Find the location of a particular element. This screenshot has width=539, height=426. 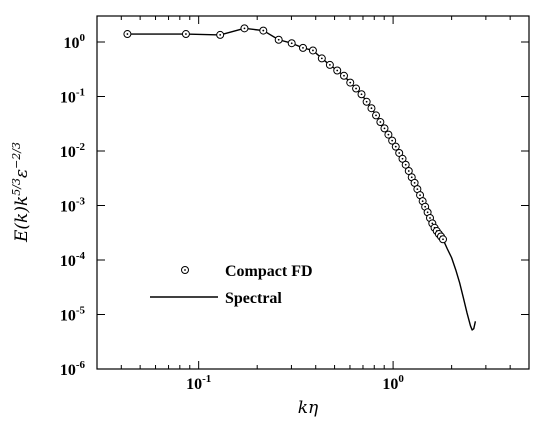

x-tick-label: 10⁻¹ is located at coordinates (198, 383).